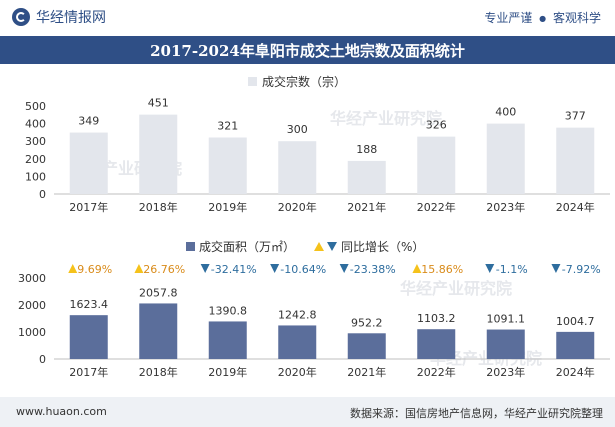 Image resolution: width=615 pixels, height=427 pixels. Describe the element at coordinates (442, 269) in the screenshot. I see `growth-label: 15.86%` at that location.